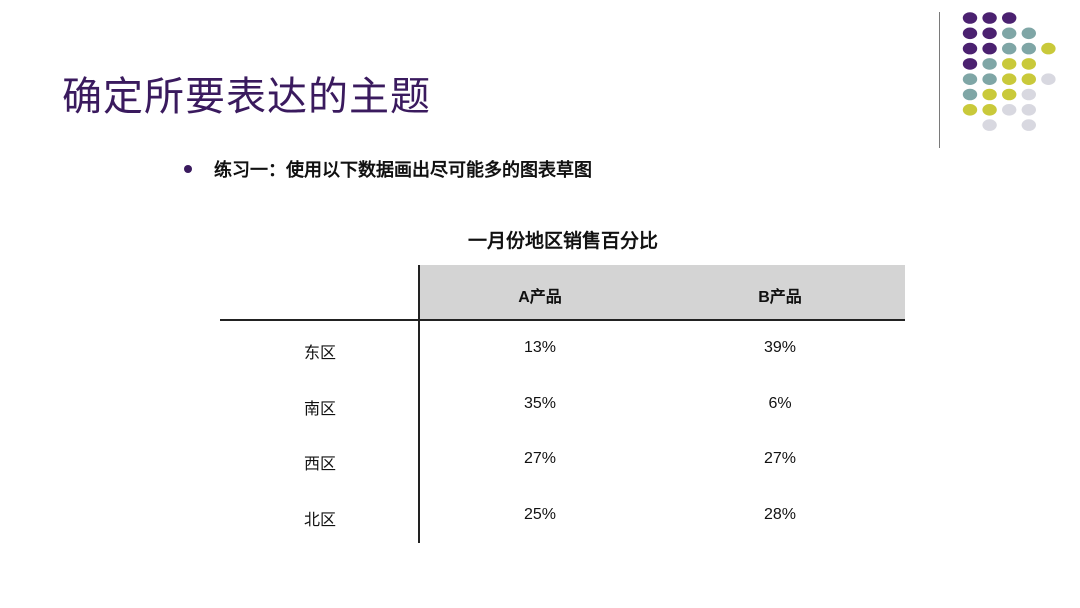 The height and width of the screenshot is (608, 1080). Describe the element at coordinates (780, 514) in the screenshot. I see `cell-b-value: 28%` at that location.